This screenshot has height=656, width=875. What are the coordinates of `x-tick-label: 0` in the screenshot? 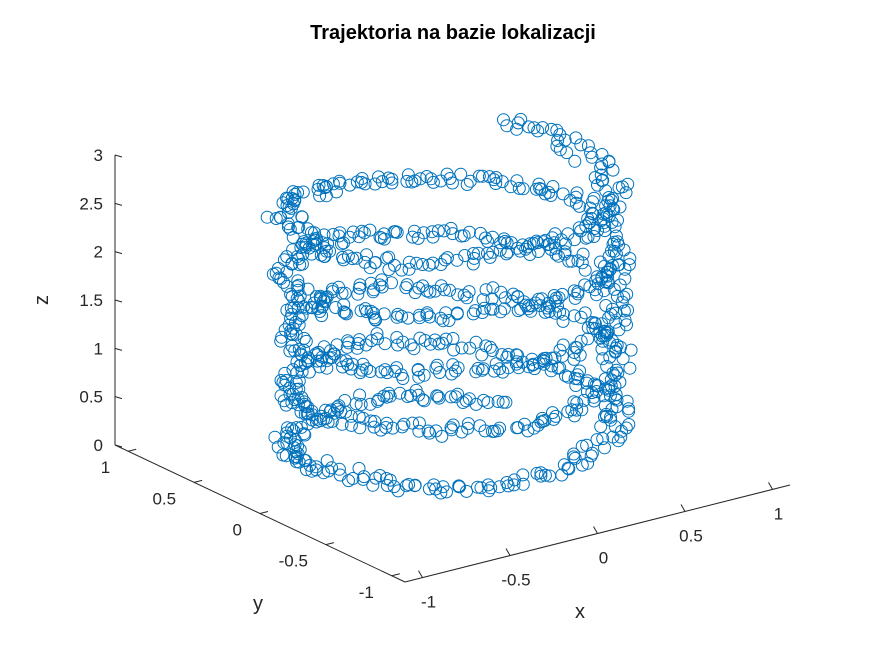 It's located at (603, 558).